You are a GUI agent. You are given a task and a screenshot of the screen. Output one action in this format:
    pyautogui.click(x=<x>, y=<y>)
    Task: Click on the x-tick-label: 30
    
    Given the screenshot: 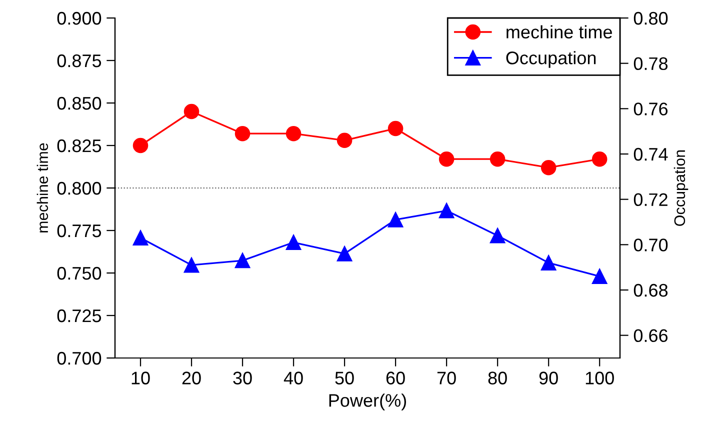 What is the action you would take?
    pyautogui.click(x=242, y=378)
    